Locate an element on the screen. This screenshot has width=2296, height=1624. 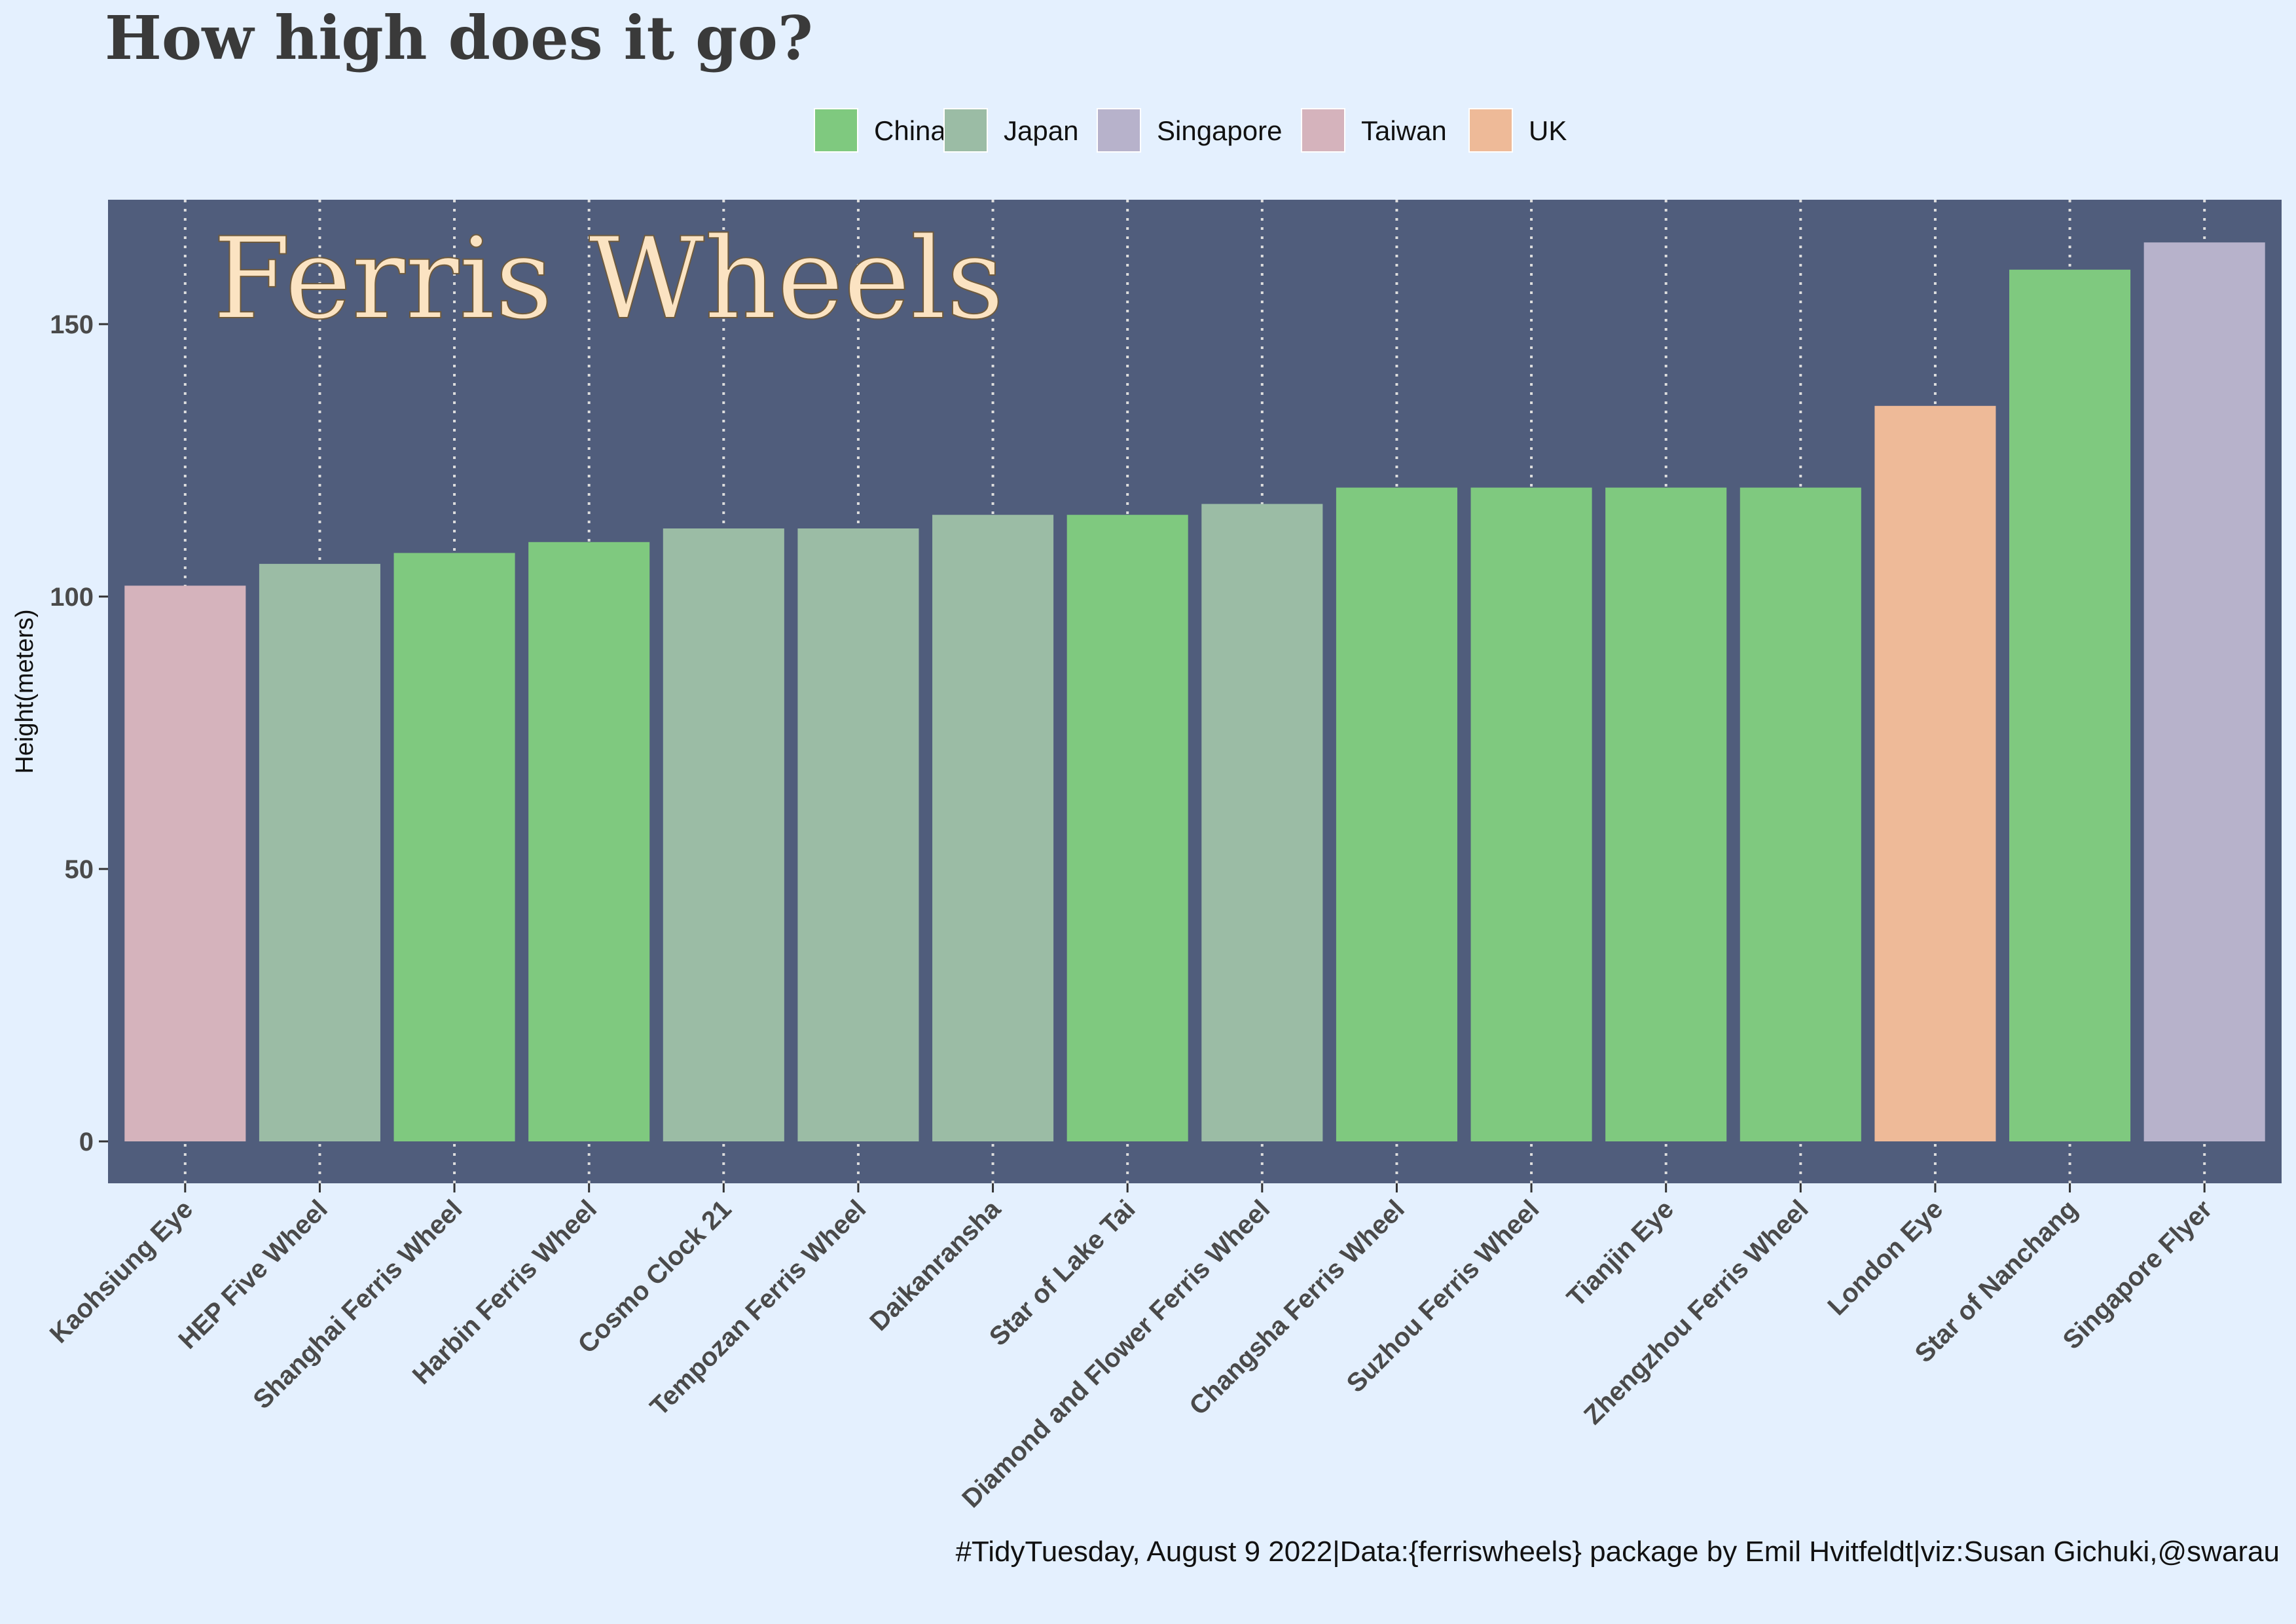
legend-label: Taiwan is located at coordinates (1404, 130).